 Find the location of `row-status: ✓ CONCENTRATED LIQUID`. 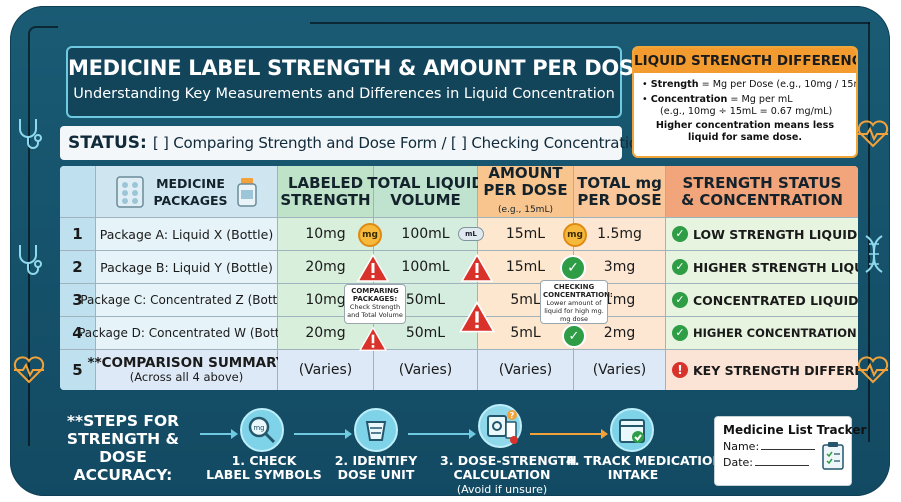

row-status: ✓ CONCENTRATED LIQUID is located at coordinates (762, 300).